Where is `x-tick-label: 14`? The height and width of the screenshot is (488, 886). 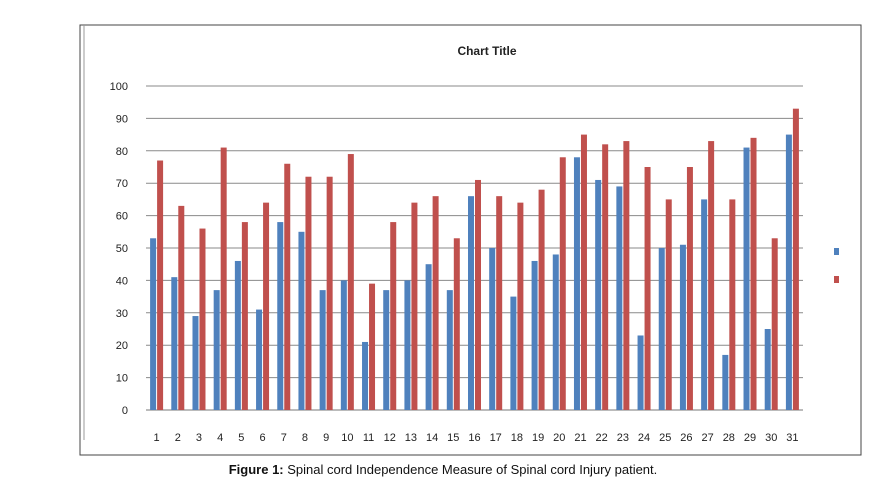 x-tick-label: 14 is located at coordinates (432, 438).